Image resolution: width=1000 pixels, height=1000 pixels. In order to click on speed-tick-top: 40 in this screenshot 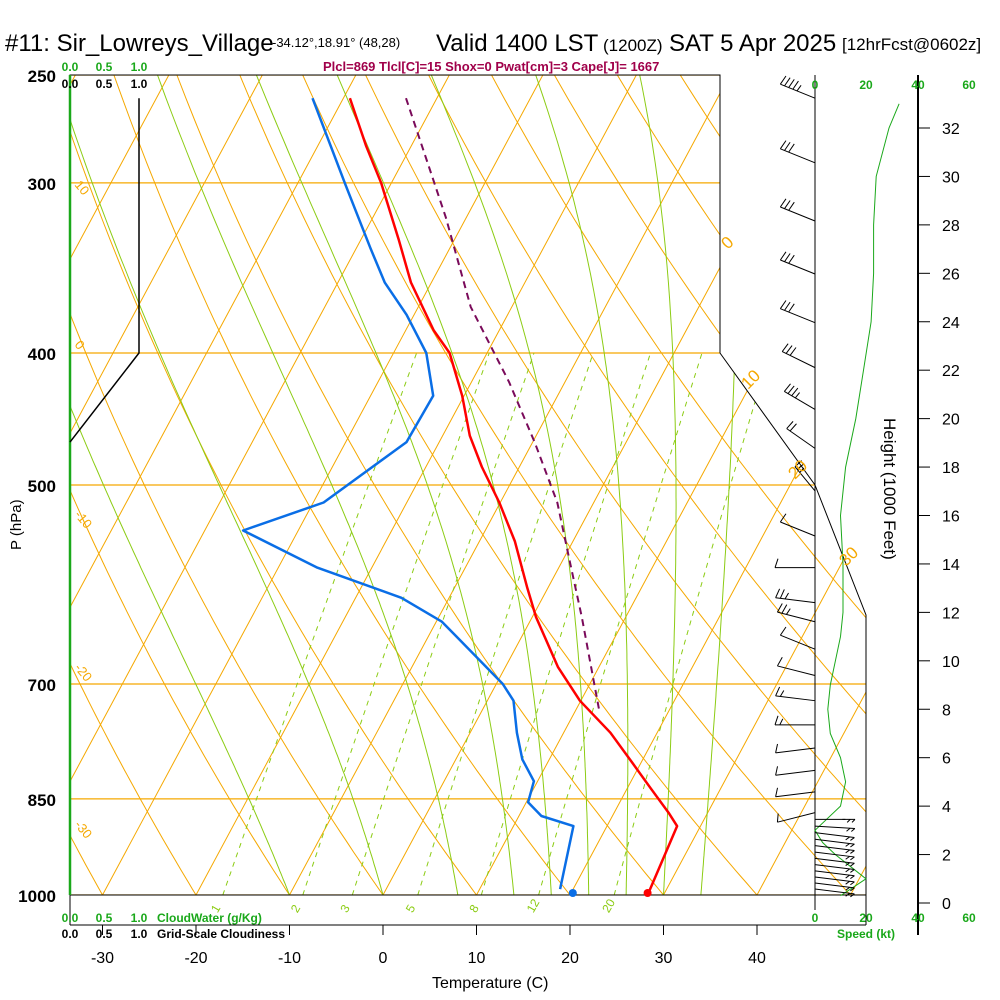, I will do `click(918, 85)`.